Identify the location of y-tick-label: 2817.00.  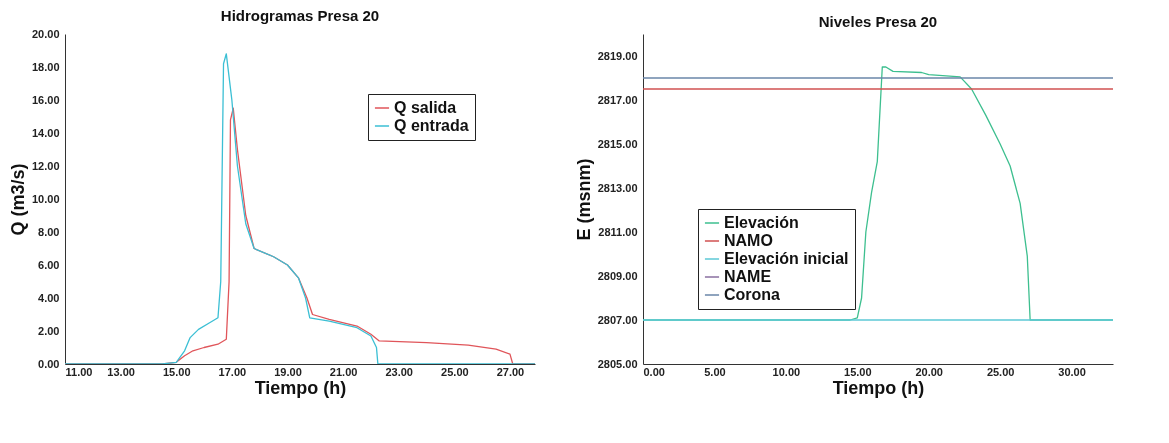
(617, 99).